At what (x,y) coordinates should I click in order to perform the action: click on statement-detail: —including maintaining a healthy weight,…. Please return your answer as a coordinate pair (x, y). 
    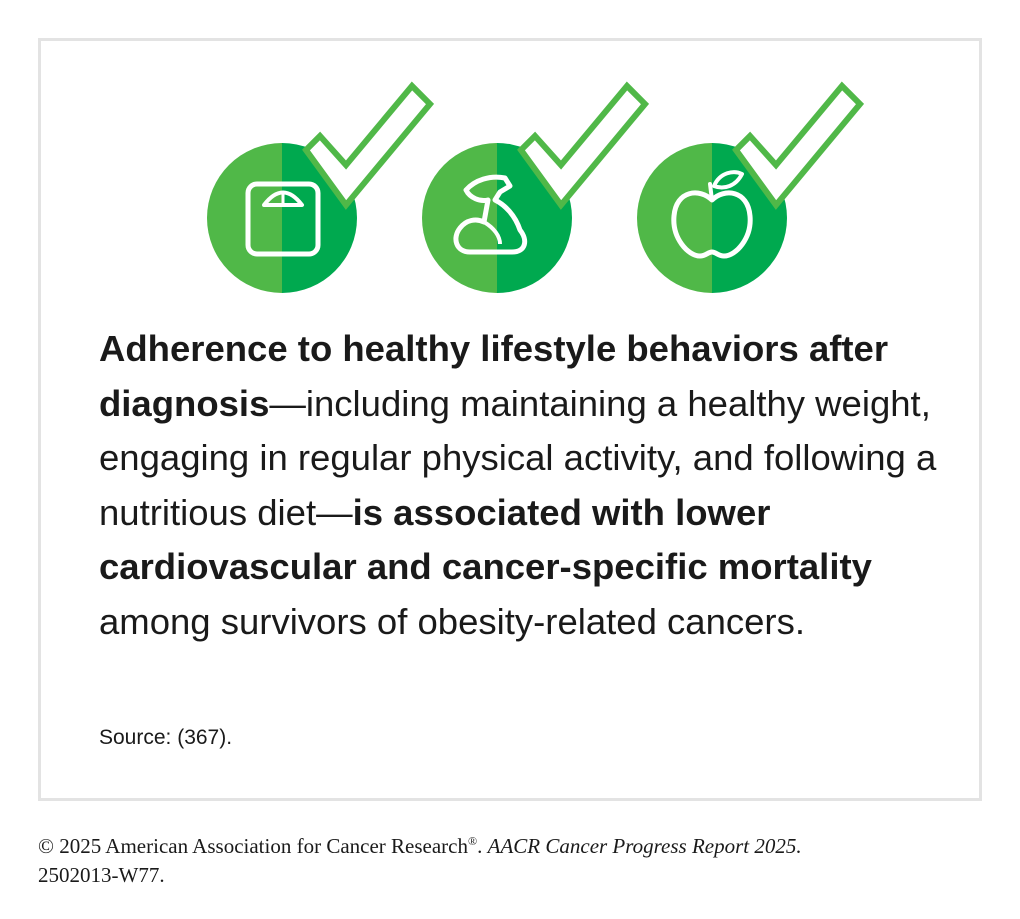
    Looking at the image, I should click on (518, 457).